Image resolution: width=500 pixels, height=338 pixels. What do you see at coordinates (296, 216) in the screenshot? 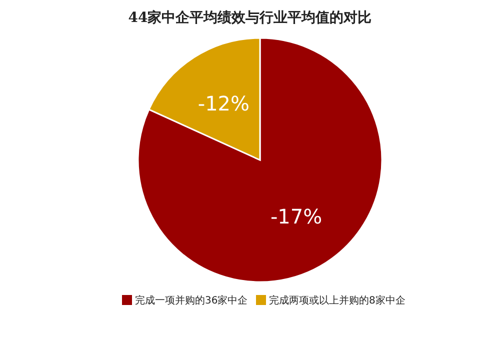
I see `text: -17%` at bounding box center [296, 216].